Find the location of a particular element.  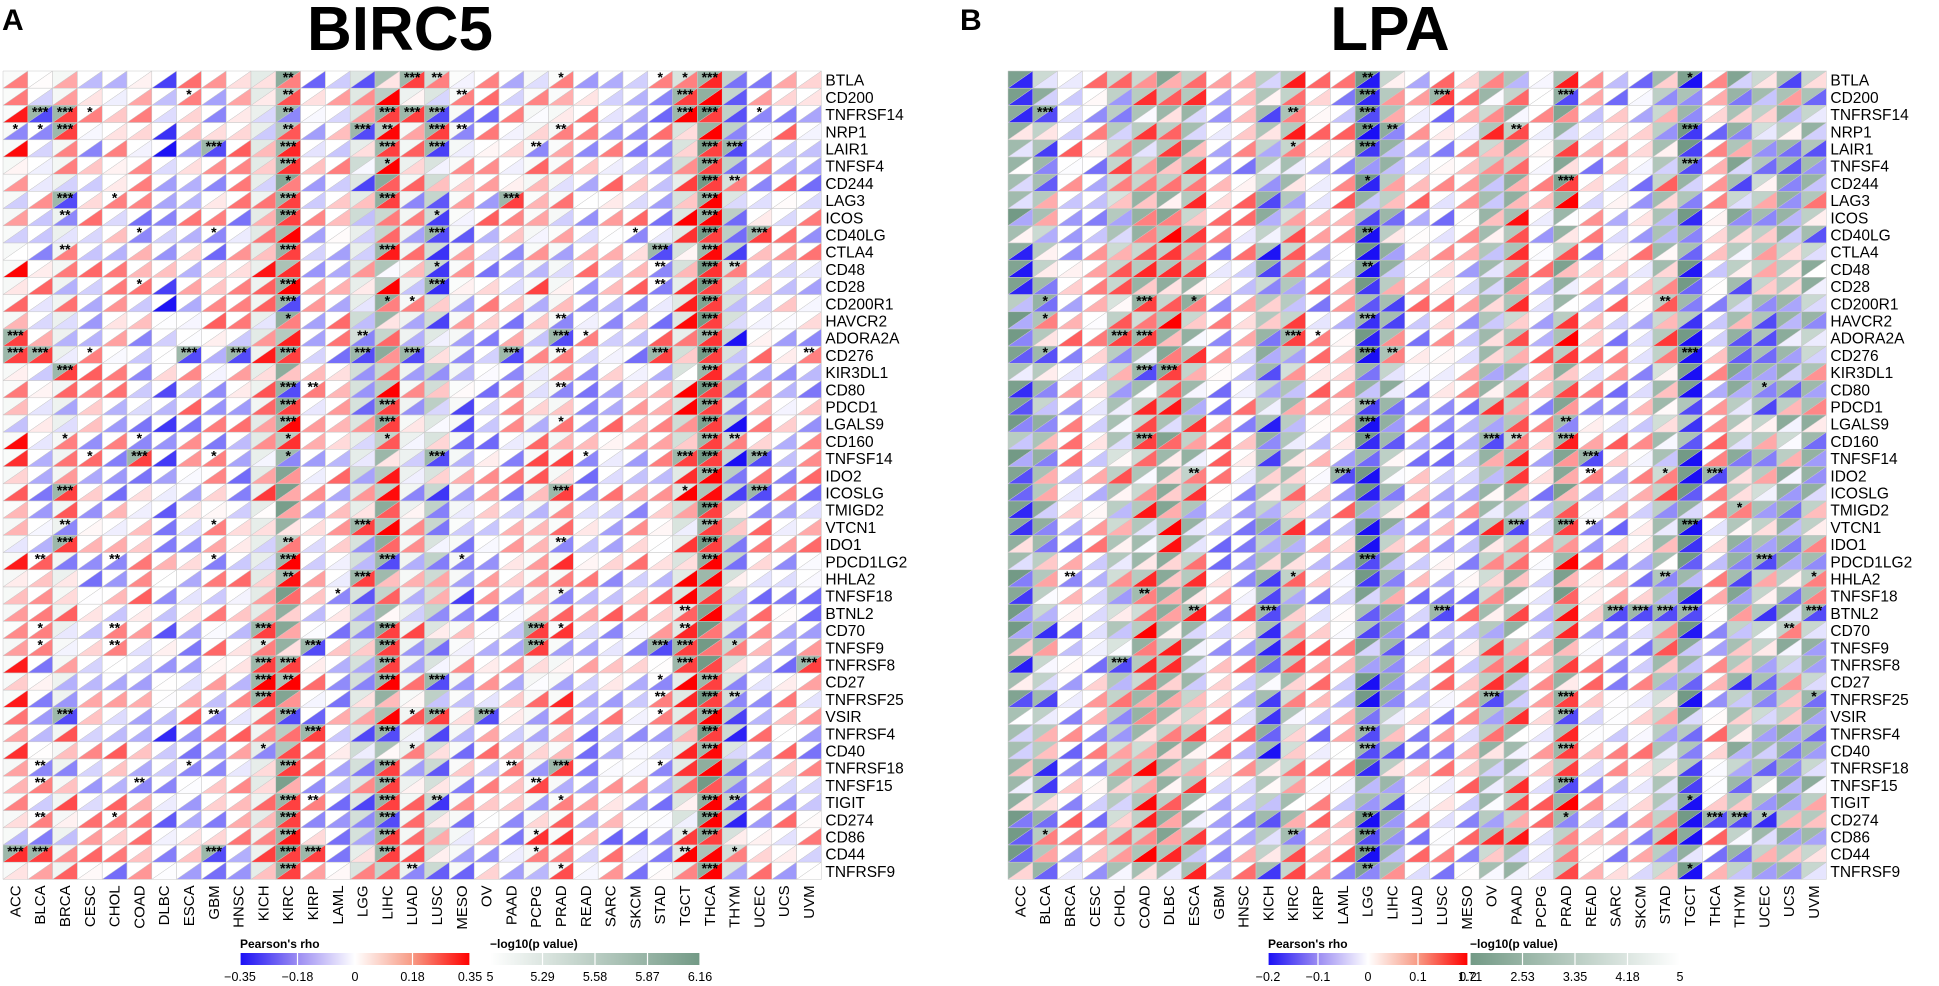

row-label-lair1: LAIR1 is located at coordinates (846, 150).